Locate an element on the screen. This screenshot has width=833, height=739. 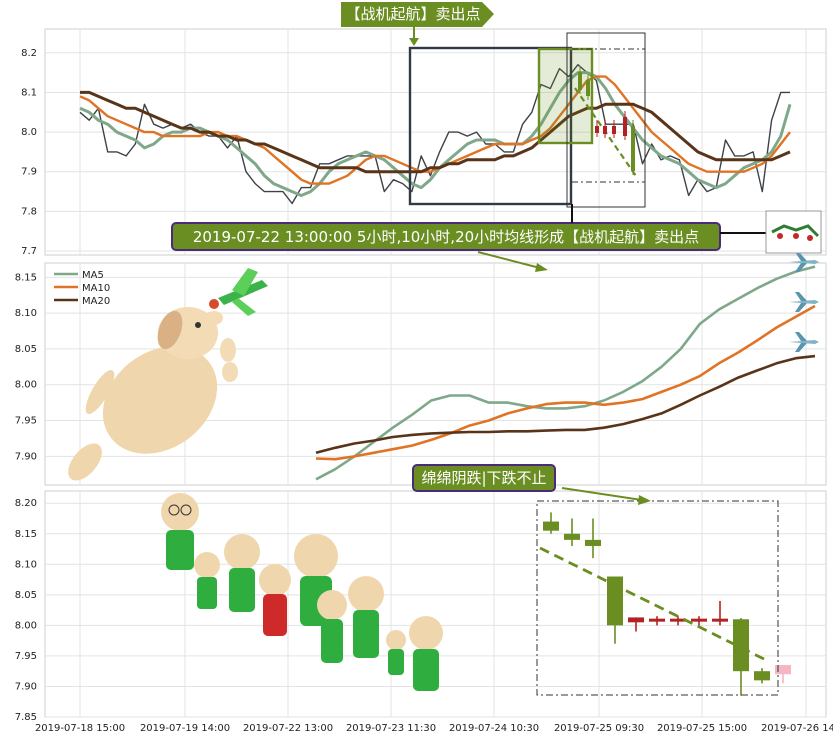
santa-sleigh-icon is located at coordinates (793, 232).